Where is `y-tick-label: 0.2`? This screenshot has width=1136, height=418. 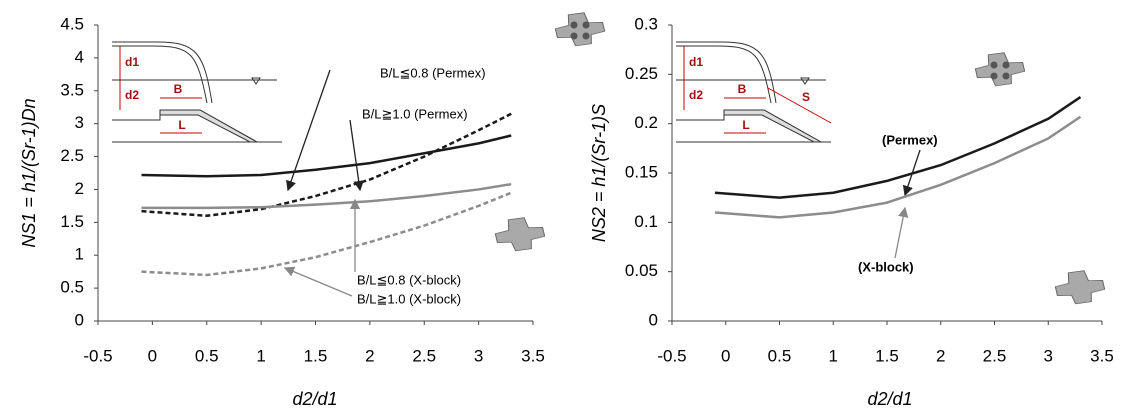 y-tick-label: 0.2 is located at coordinates (646, 122).